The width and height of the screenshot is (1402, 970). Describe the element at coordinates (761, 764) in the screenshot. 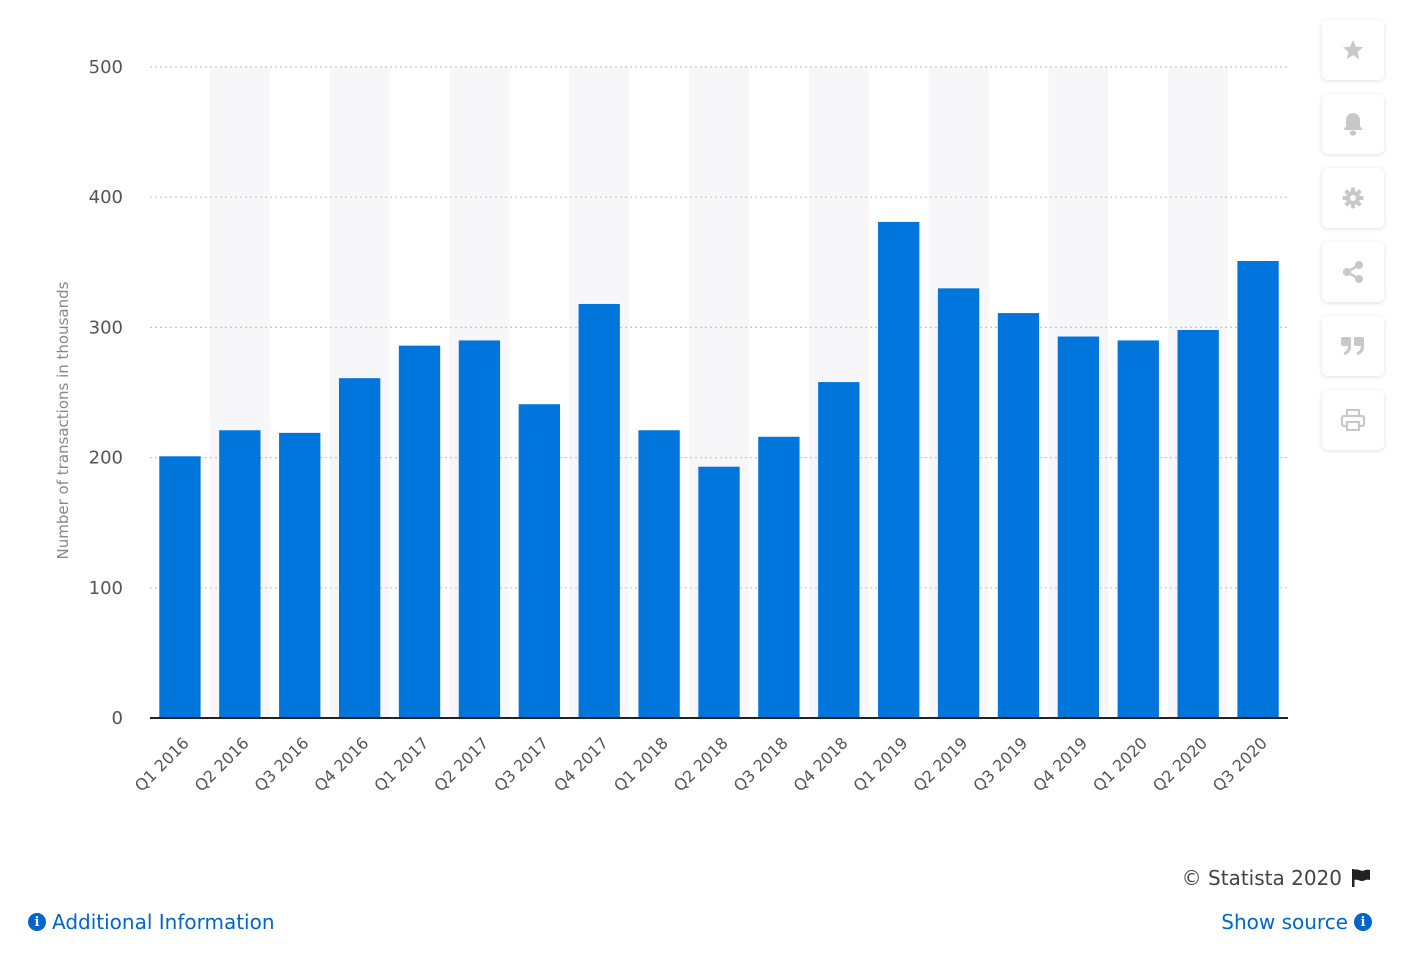

I see `x-tick-label: Q3 2018` at that location.